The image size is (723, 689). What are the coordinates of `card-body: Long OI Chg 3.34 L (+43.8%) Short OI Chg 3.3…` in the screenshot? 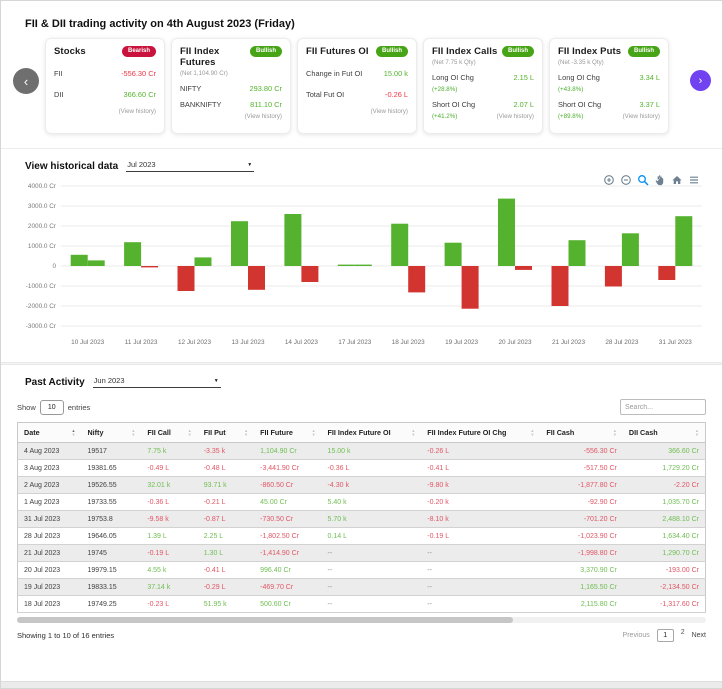 It's located at (609, 97).